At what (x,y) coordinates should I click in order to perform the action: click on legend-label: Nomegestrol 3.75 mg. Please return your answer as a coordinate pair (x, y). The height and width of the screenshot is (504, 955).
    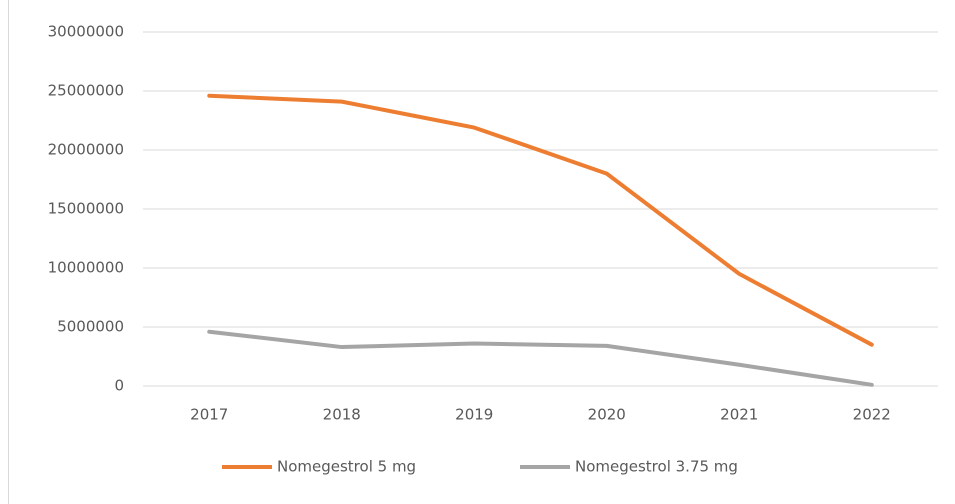
    Looking at the image, I should click on (656, 467).